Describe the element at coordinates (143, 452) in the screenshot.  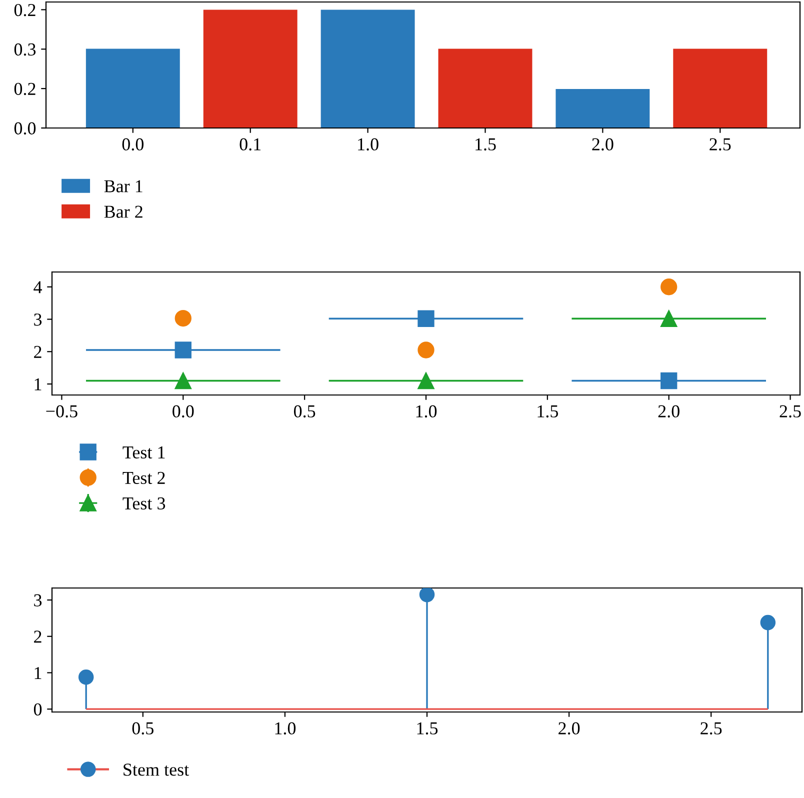
I see `legend-label: Test 1` at that location.